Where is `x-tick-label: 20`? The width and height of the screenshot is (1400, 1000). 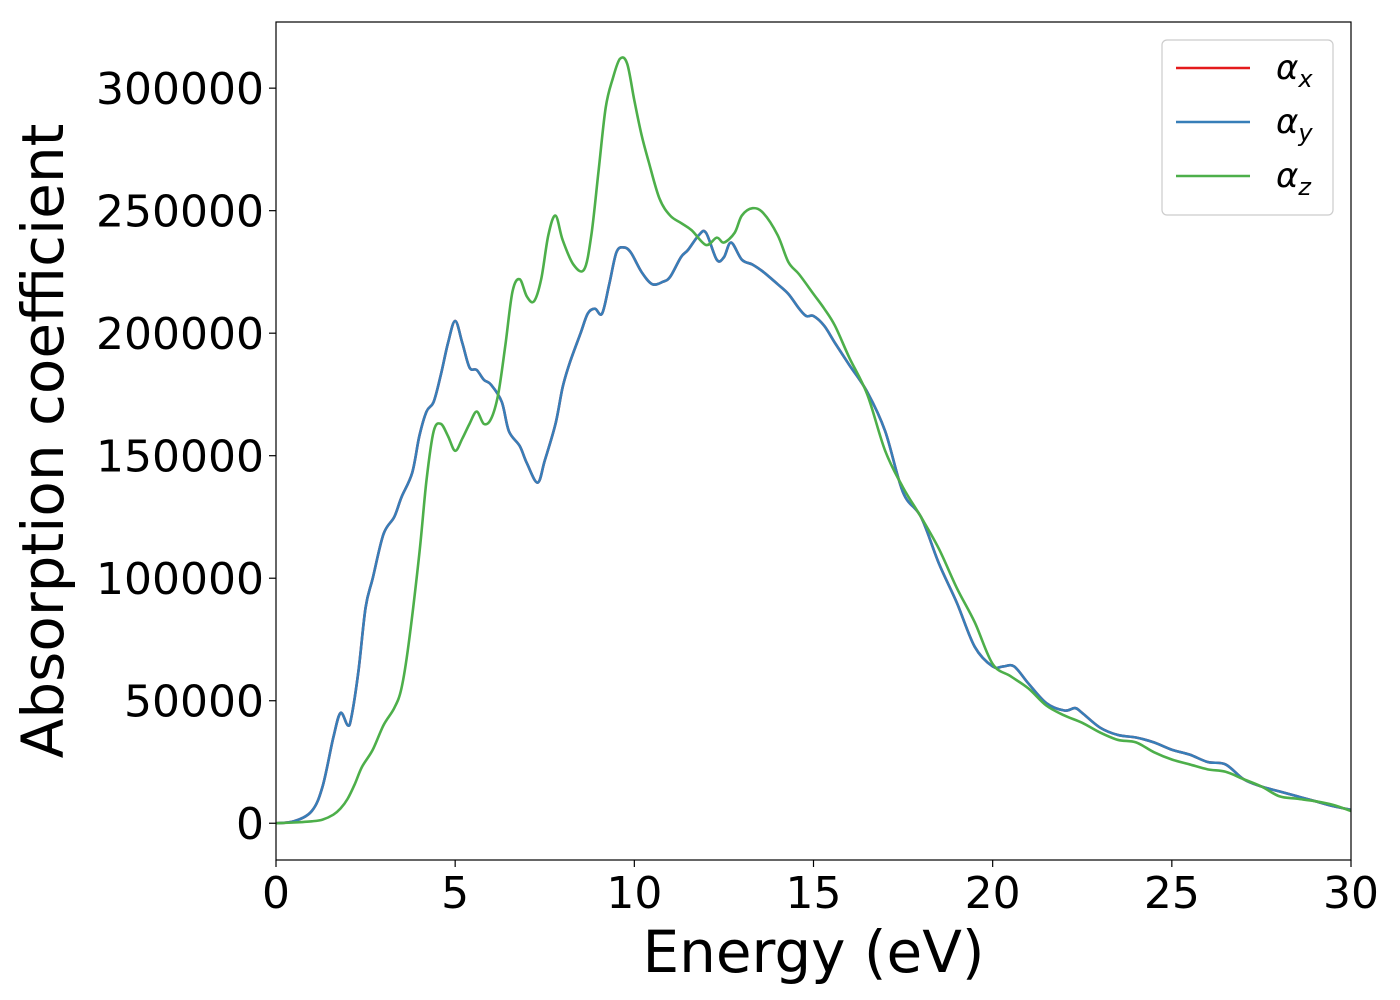
x-tick-label: 20 is located at coordinates (993, 893).